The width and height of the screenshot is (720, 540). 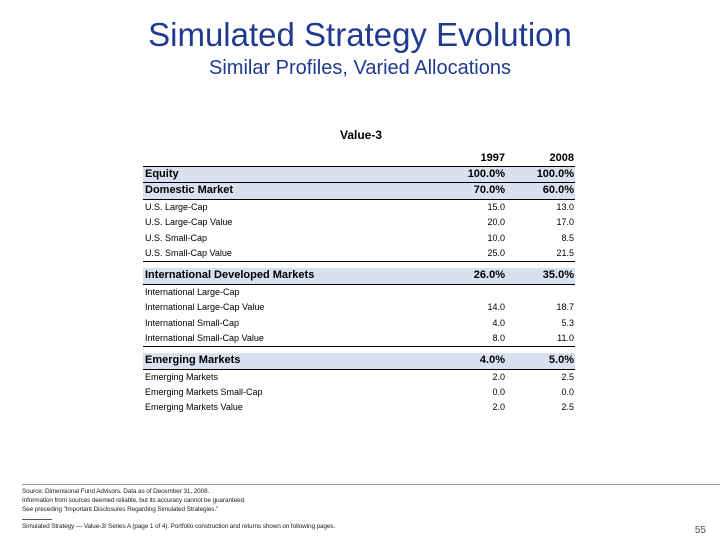 I want to click on row-value-2008: 5.3, so click(x=567, y=322).